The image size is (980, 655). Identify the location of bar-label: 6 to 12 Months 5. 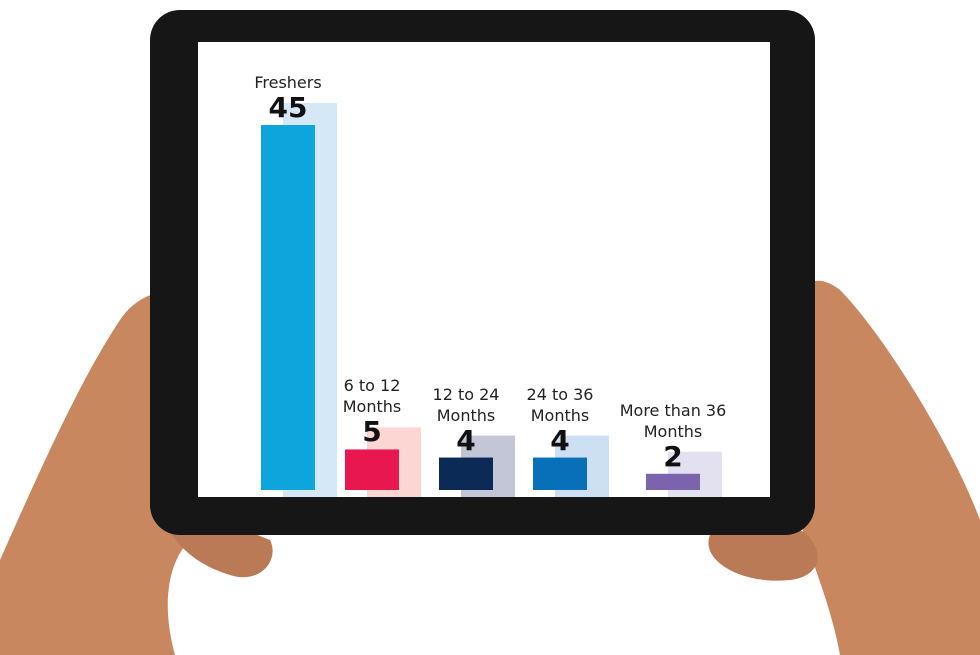
(372, 411).